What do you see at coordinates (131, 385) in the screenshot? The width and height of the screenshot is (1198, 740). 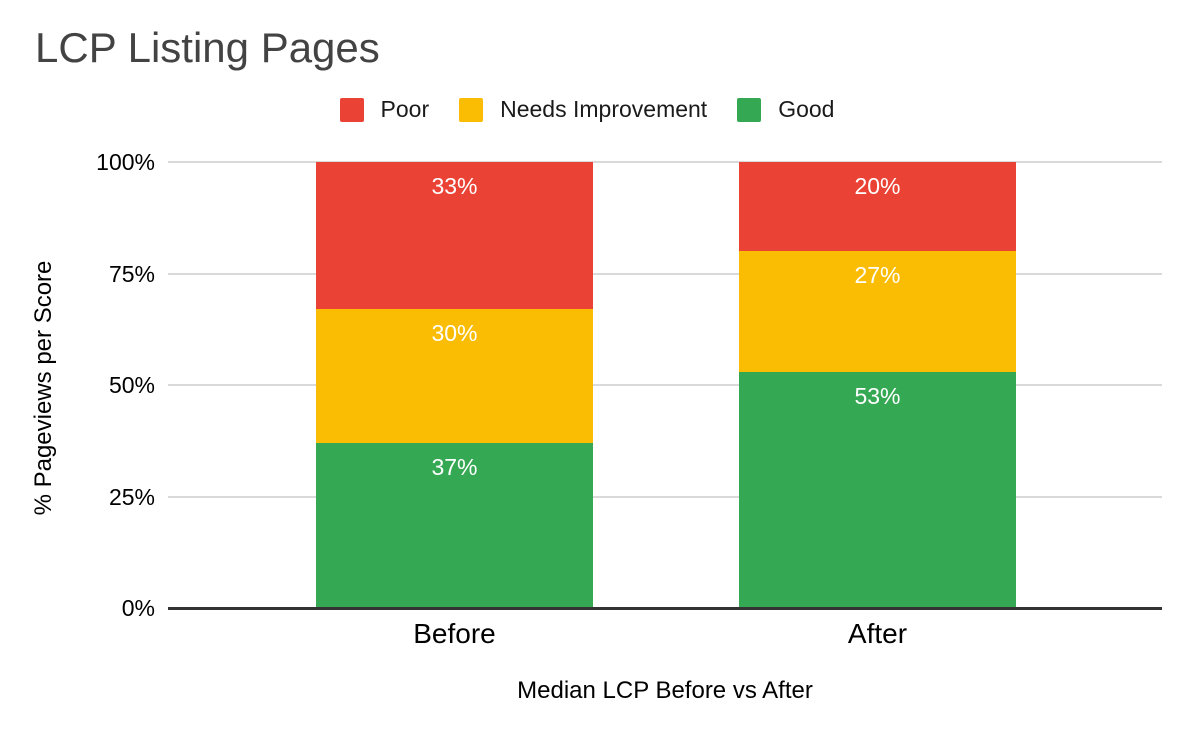 I see `y-tick-label-50: 50%` at bounding box center [131, 385].